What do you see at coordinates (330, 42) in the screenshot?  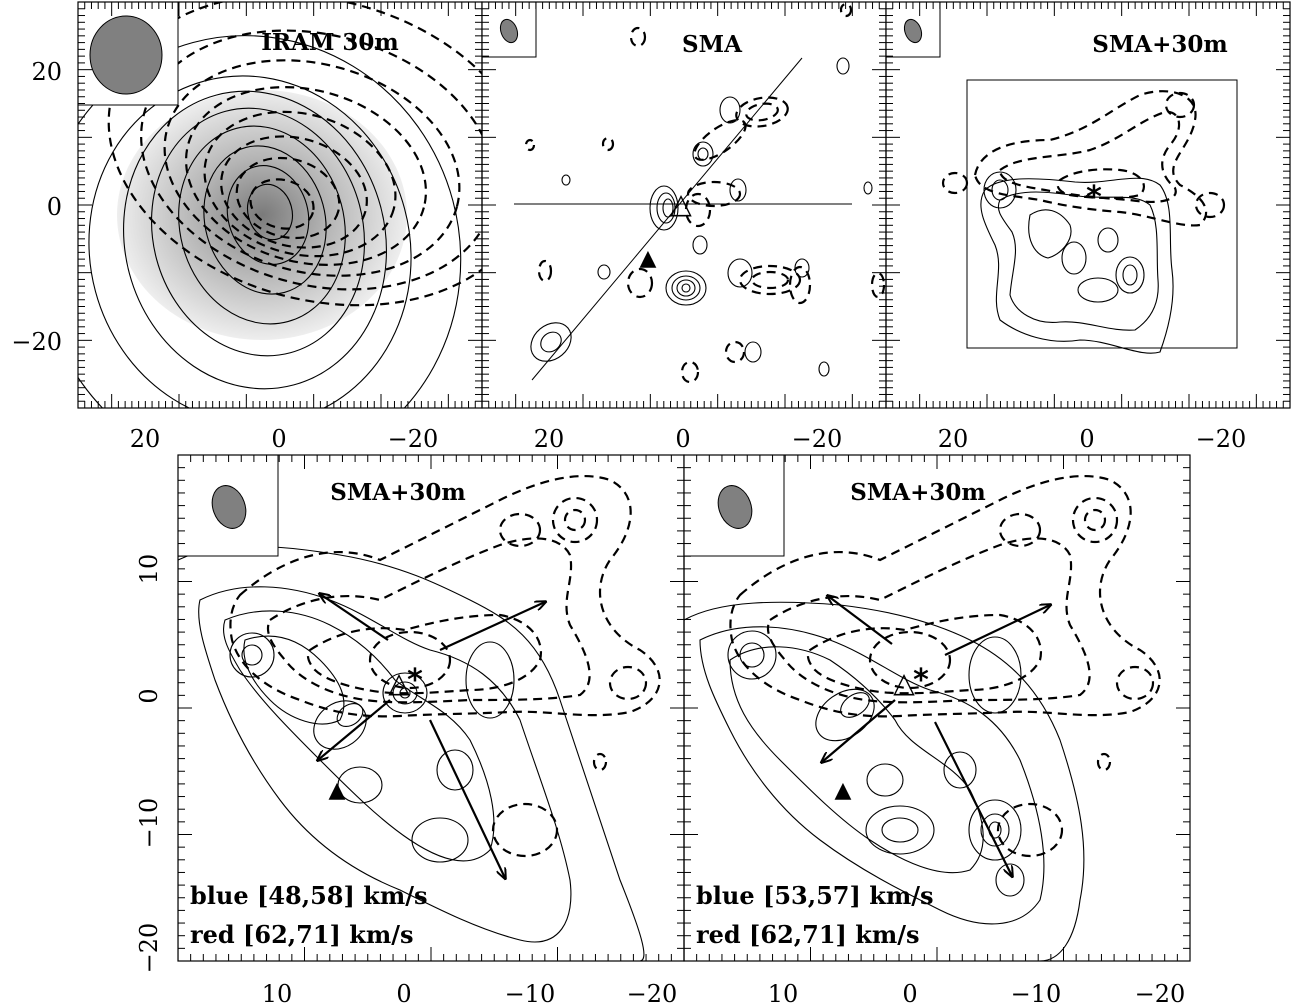 I see `panel-title: IRAM 30m` at bounding box center [330, 42].